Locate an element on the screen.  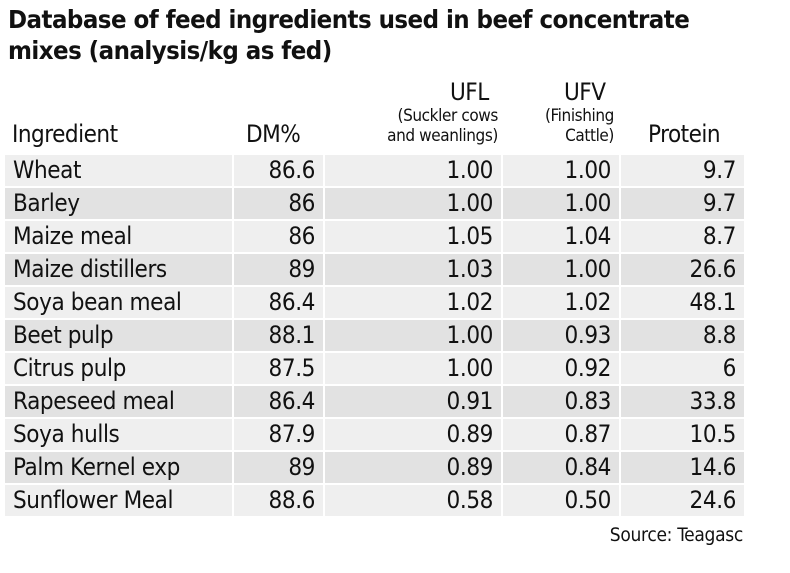
cell-ufl: 0.91 is located at coordinates (413, 401).